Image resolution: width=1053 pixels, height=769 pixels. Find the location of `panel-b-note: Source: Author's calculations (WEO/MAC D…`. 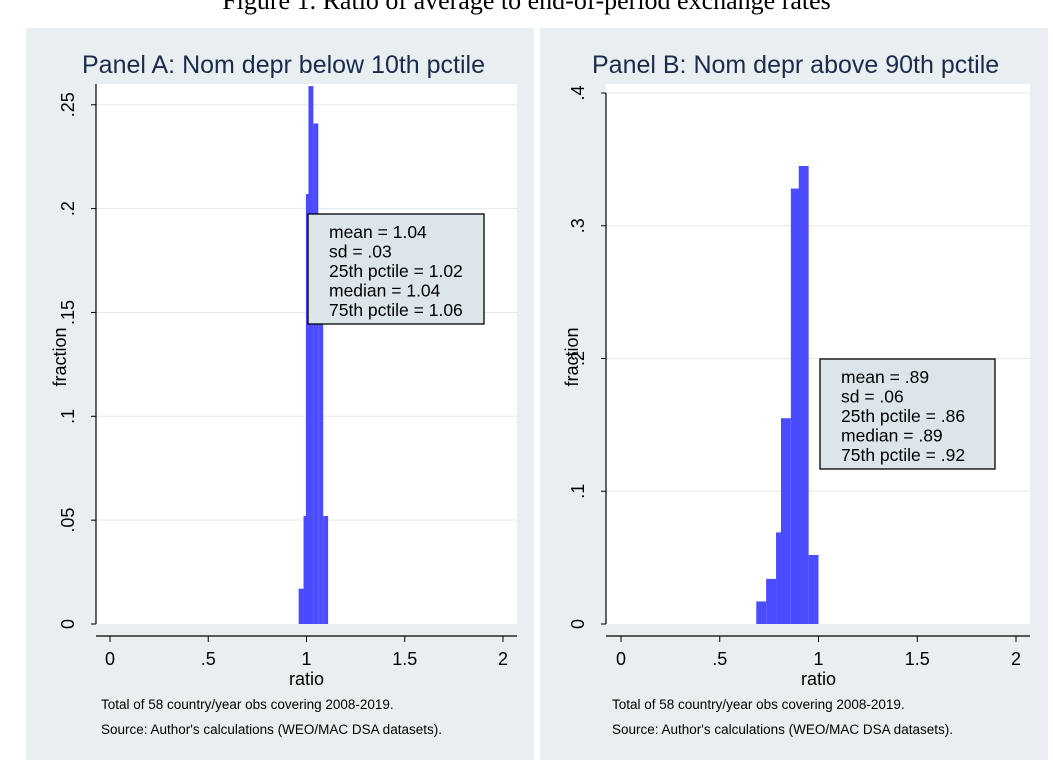

panel-b-note: Source: Author's calculations (WEO/MAC D… is located at coordinates (782, 729).